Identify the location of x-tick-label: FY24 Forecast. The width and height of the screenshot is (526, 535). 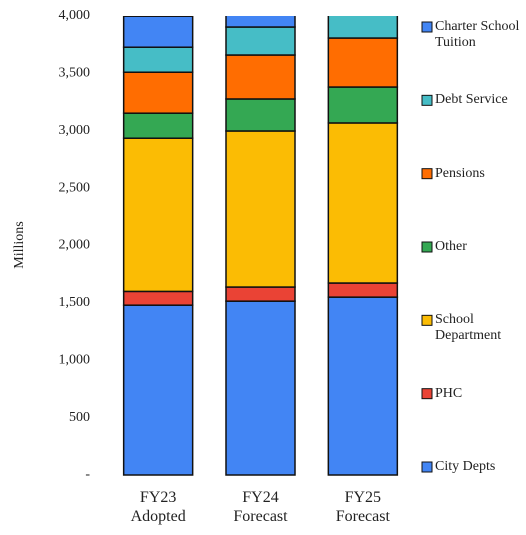
(260, 507).